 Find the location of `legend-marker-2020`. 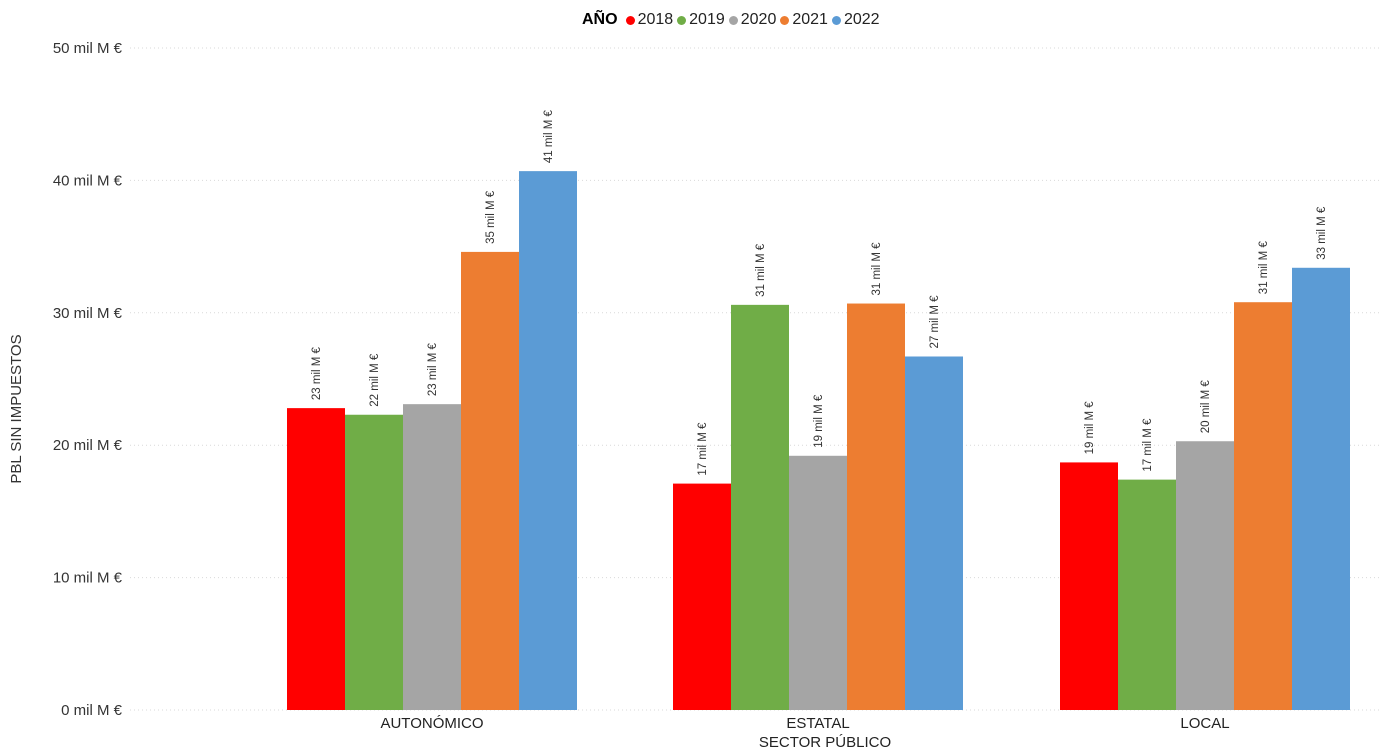

legend-marker-2020 is located at coordinates (733, 20).